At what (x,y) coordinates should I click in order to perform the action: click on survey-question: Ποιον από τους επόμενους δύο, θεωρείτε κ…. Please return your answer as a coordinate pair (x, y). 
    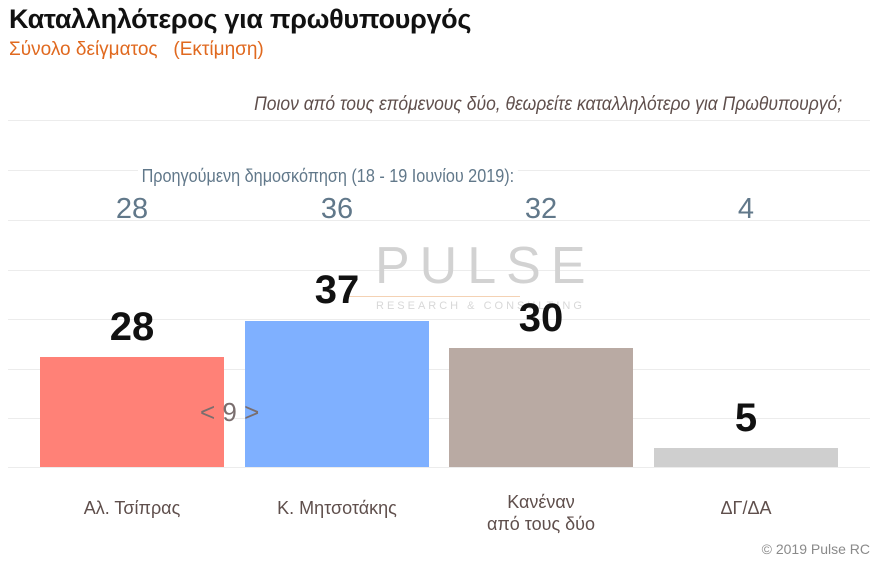
    Looking at the image, I should click on (548, 104).